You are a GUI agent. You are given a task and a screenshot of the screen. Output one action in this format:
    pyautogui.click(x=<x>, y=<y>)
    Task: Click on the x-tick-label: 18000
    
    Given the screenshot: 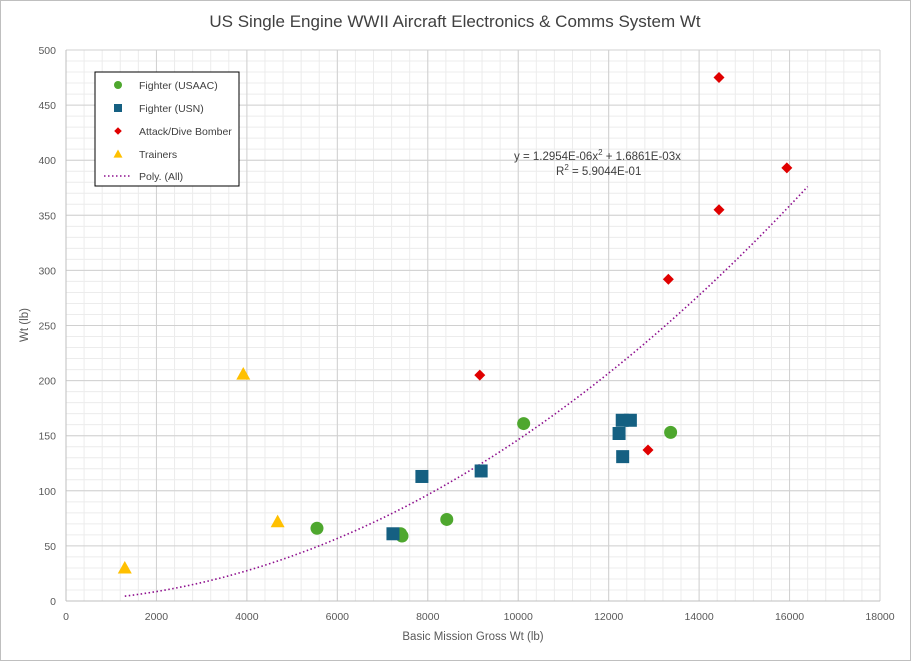 What is the action you would take?
    pyautogui.click(x=879, y=617)
    